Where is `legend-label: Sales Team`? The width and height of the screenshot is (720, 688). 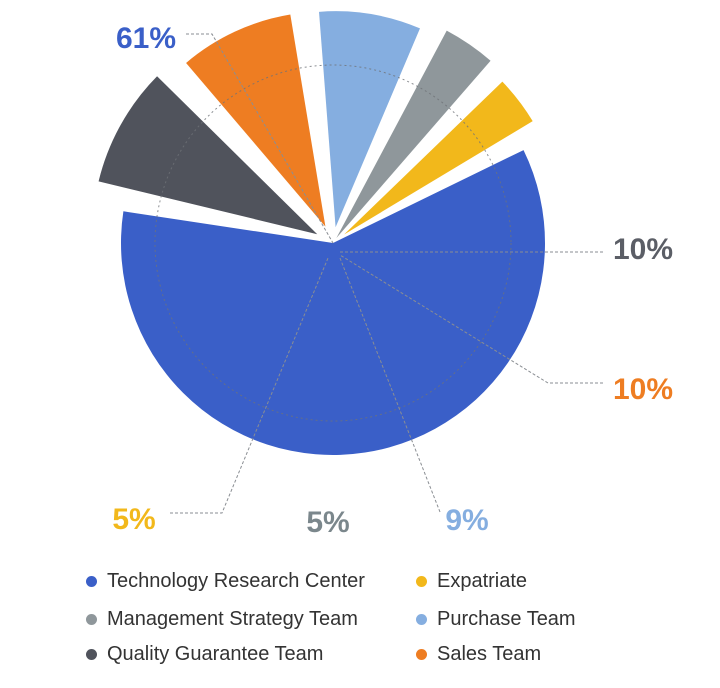 legend-label: Sales Team is located at coordinates (489, 654).